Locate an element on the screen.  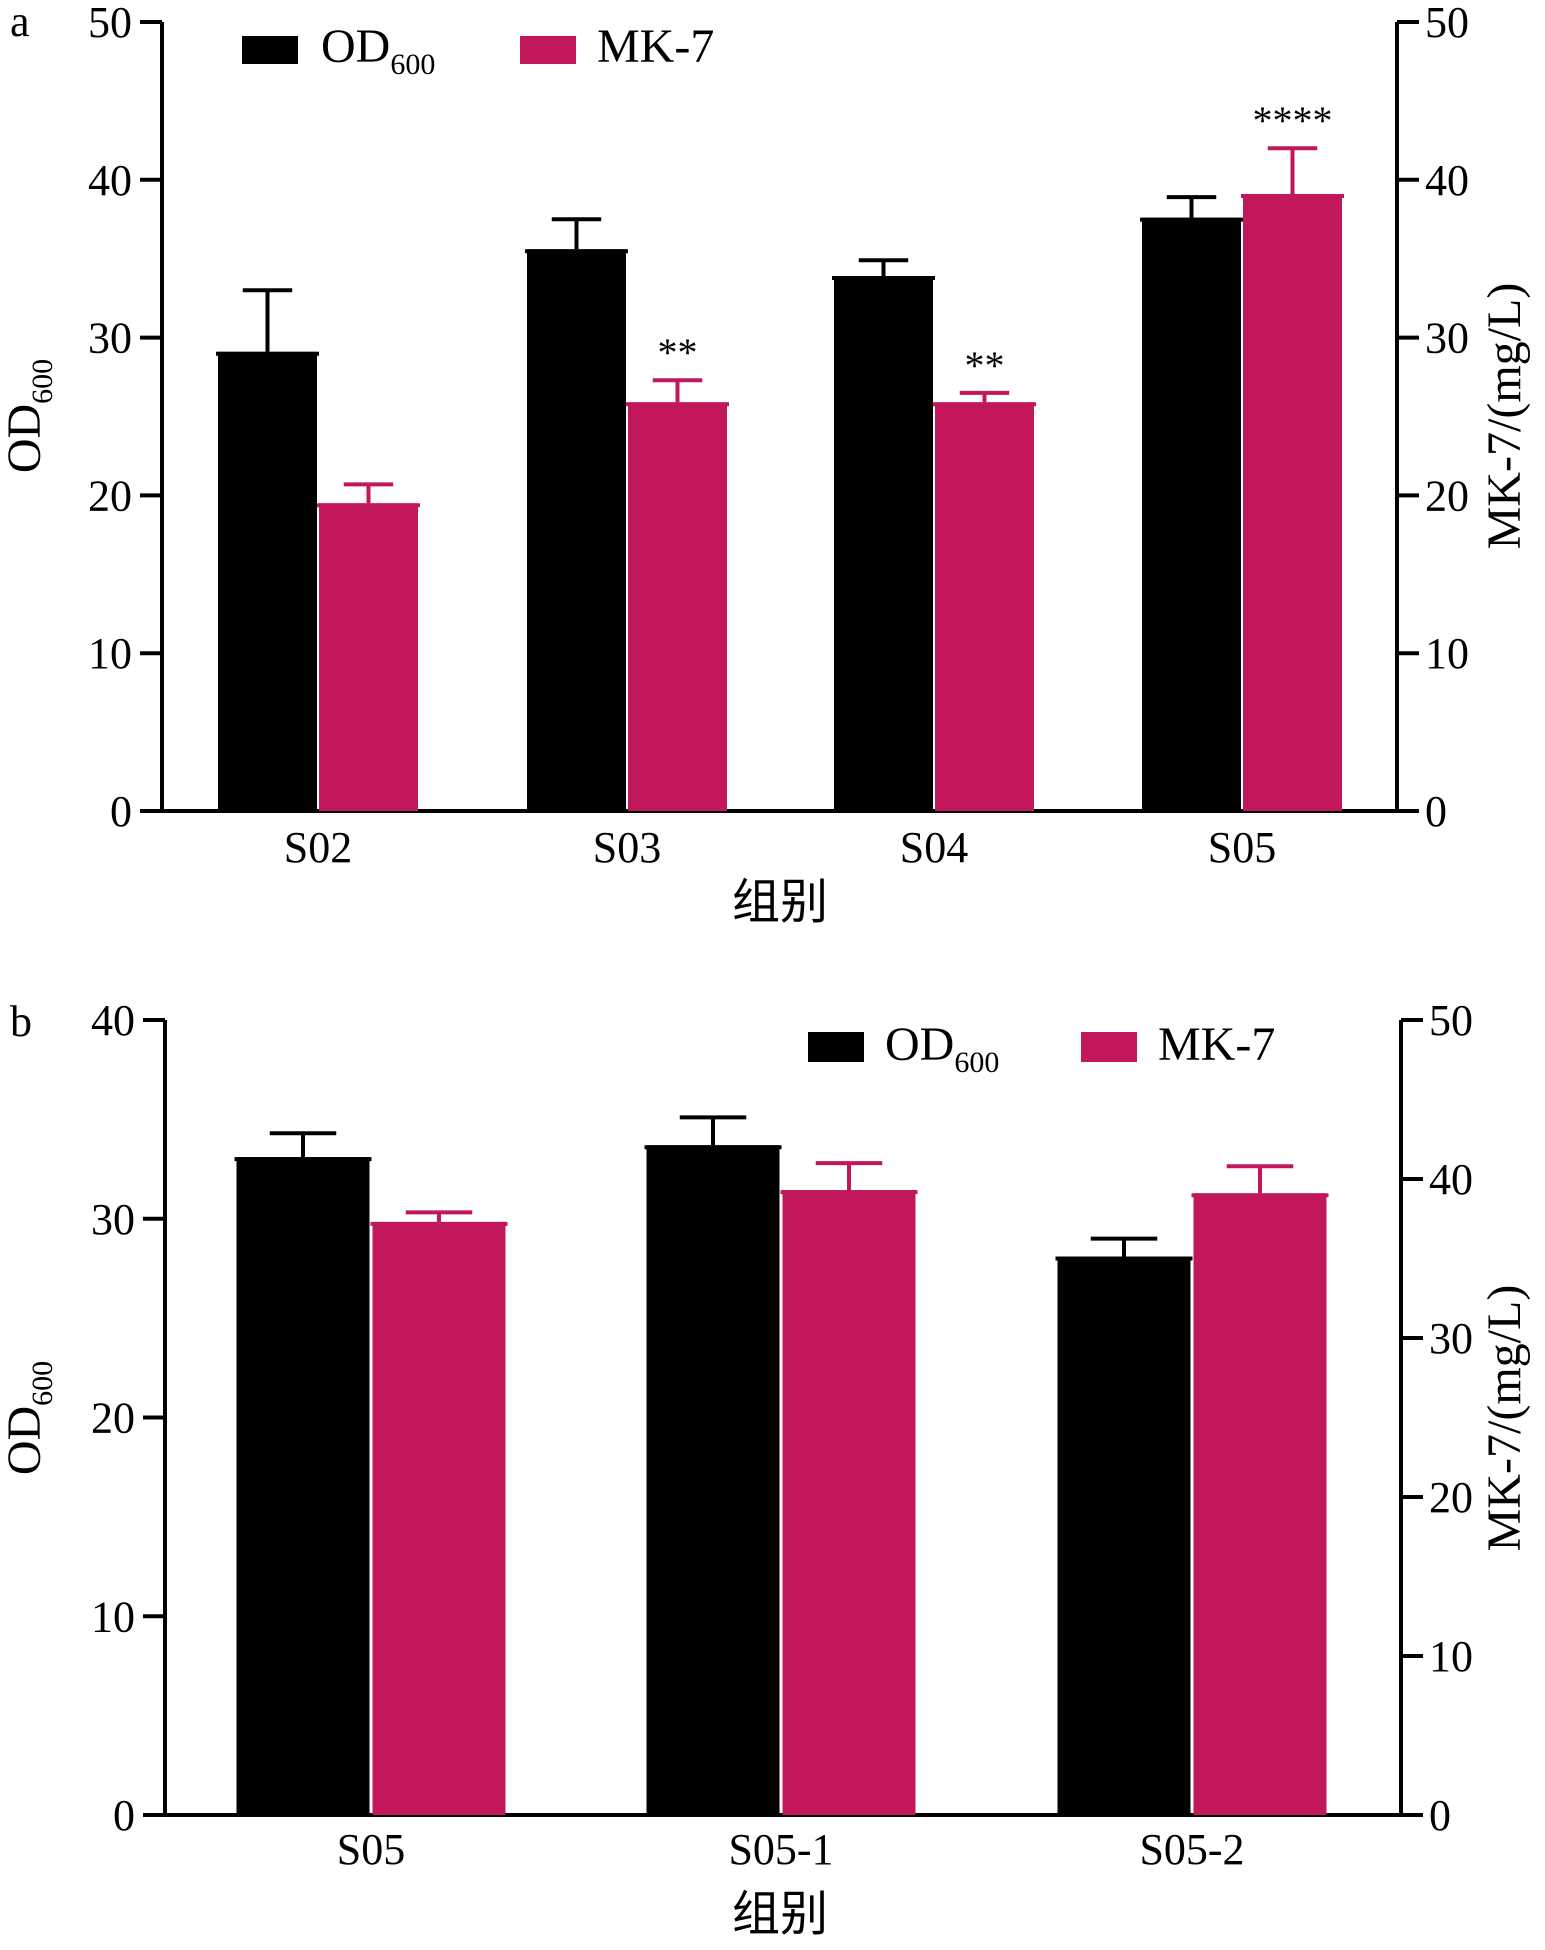
panel-label: a is located at coordinates (20, 23).